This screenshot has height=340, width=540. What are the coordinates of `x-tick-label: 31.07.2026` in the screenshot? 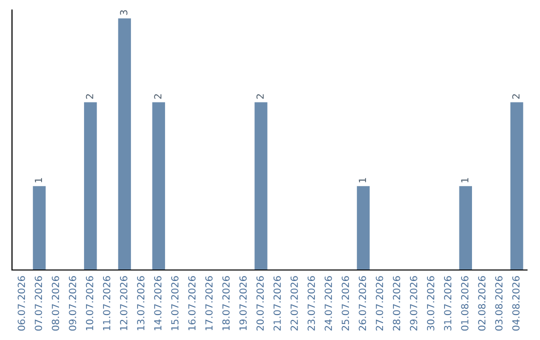 It's located at (448, 303).